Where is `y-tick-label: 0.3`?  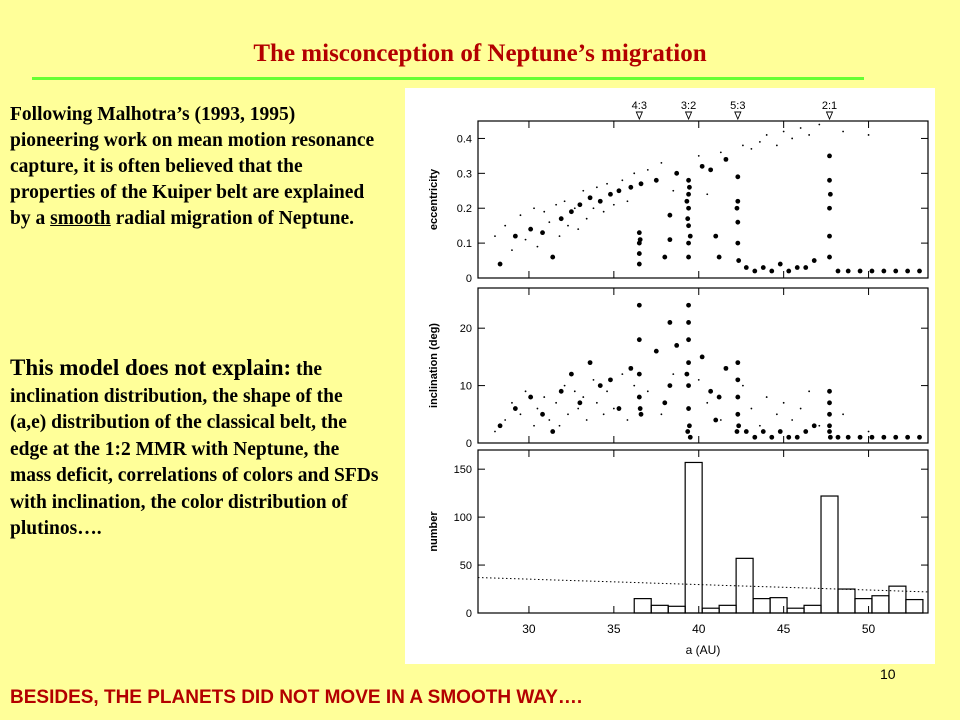
y-tick-label: 0.3 is located at coordinates (464, 174).